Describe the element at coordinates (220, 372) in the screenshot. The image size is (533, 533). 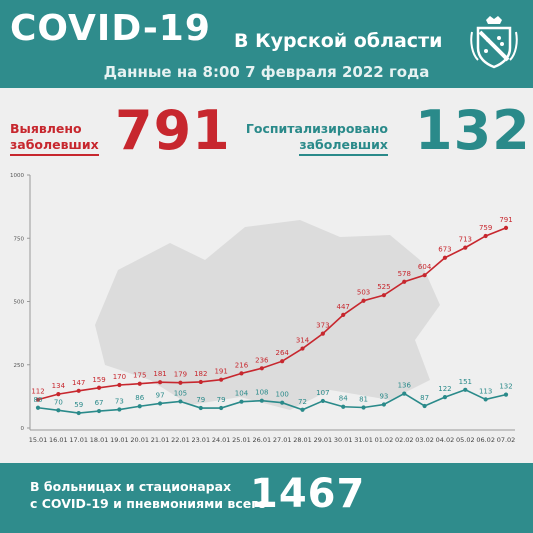
I see `data-label: 191` at that location.